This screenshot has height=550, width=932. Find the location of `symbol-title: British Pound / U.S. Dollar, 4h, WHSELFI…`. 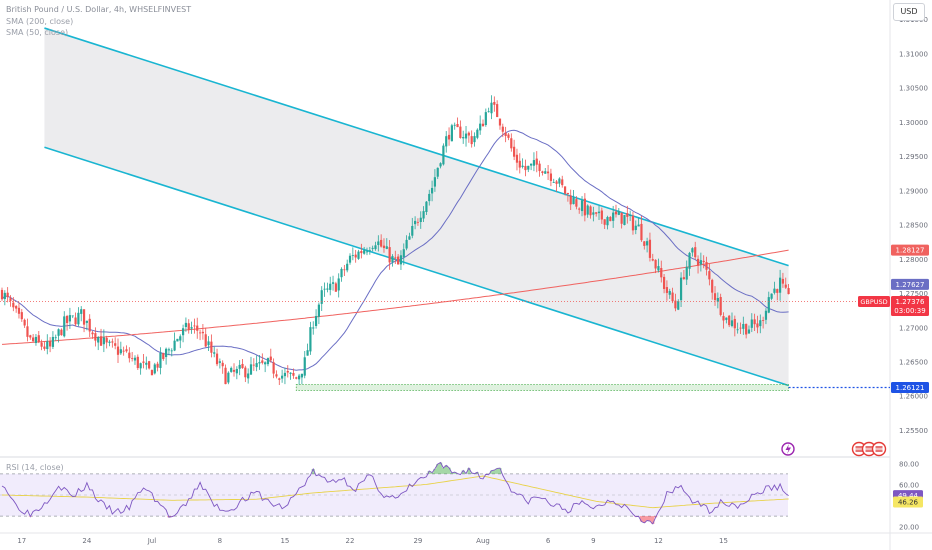

symbol-title: British Pound / U.S. Dollar, 4h, WHSELFI… is located at coordinates (99, 9).